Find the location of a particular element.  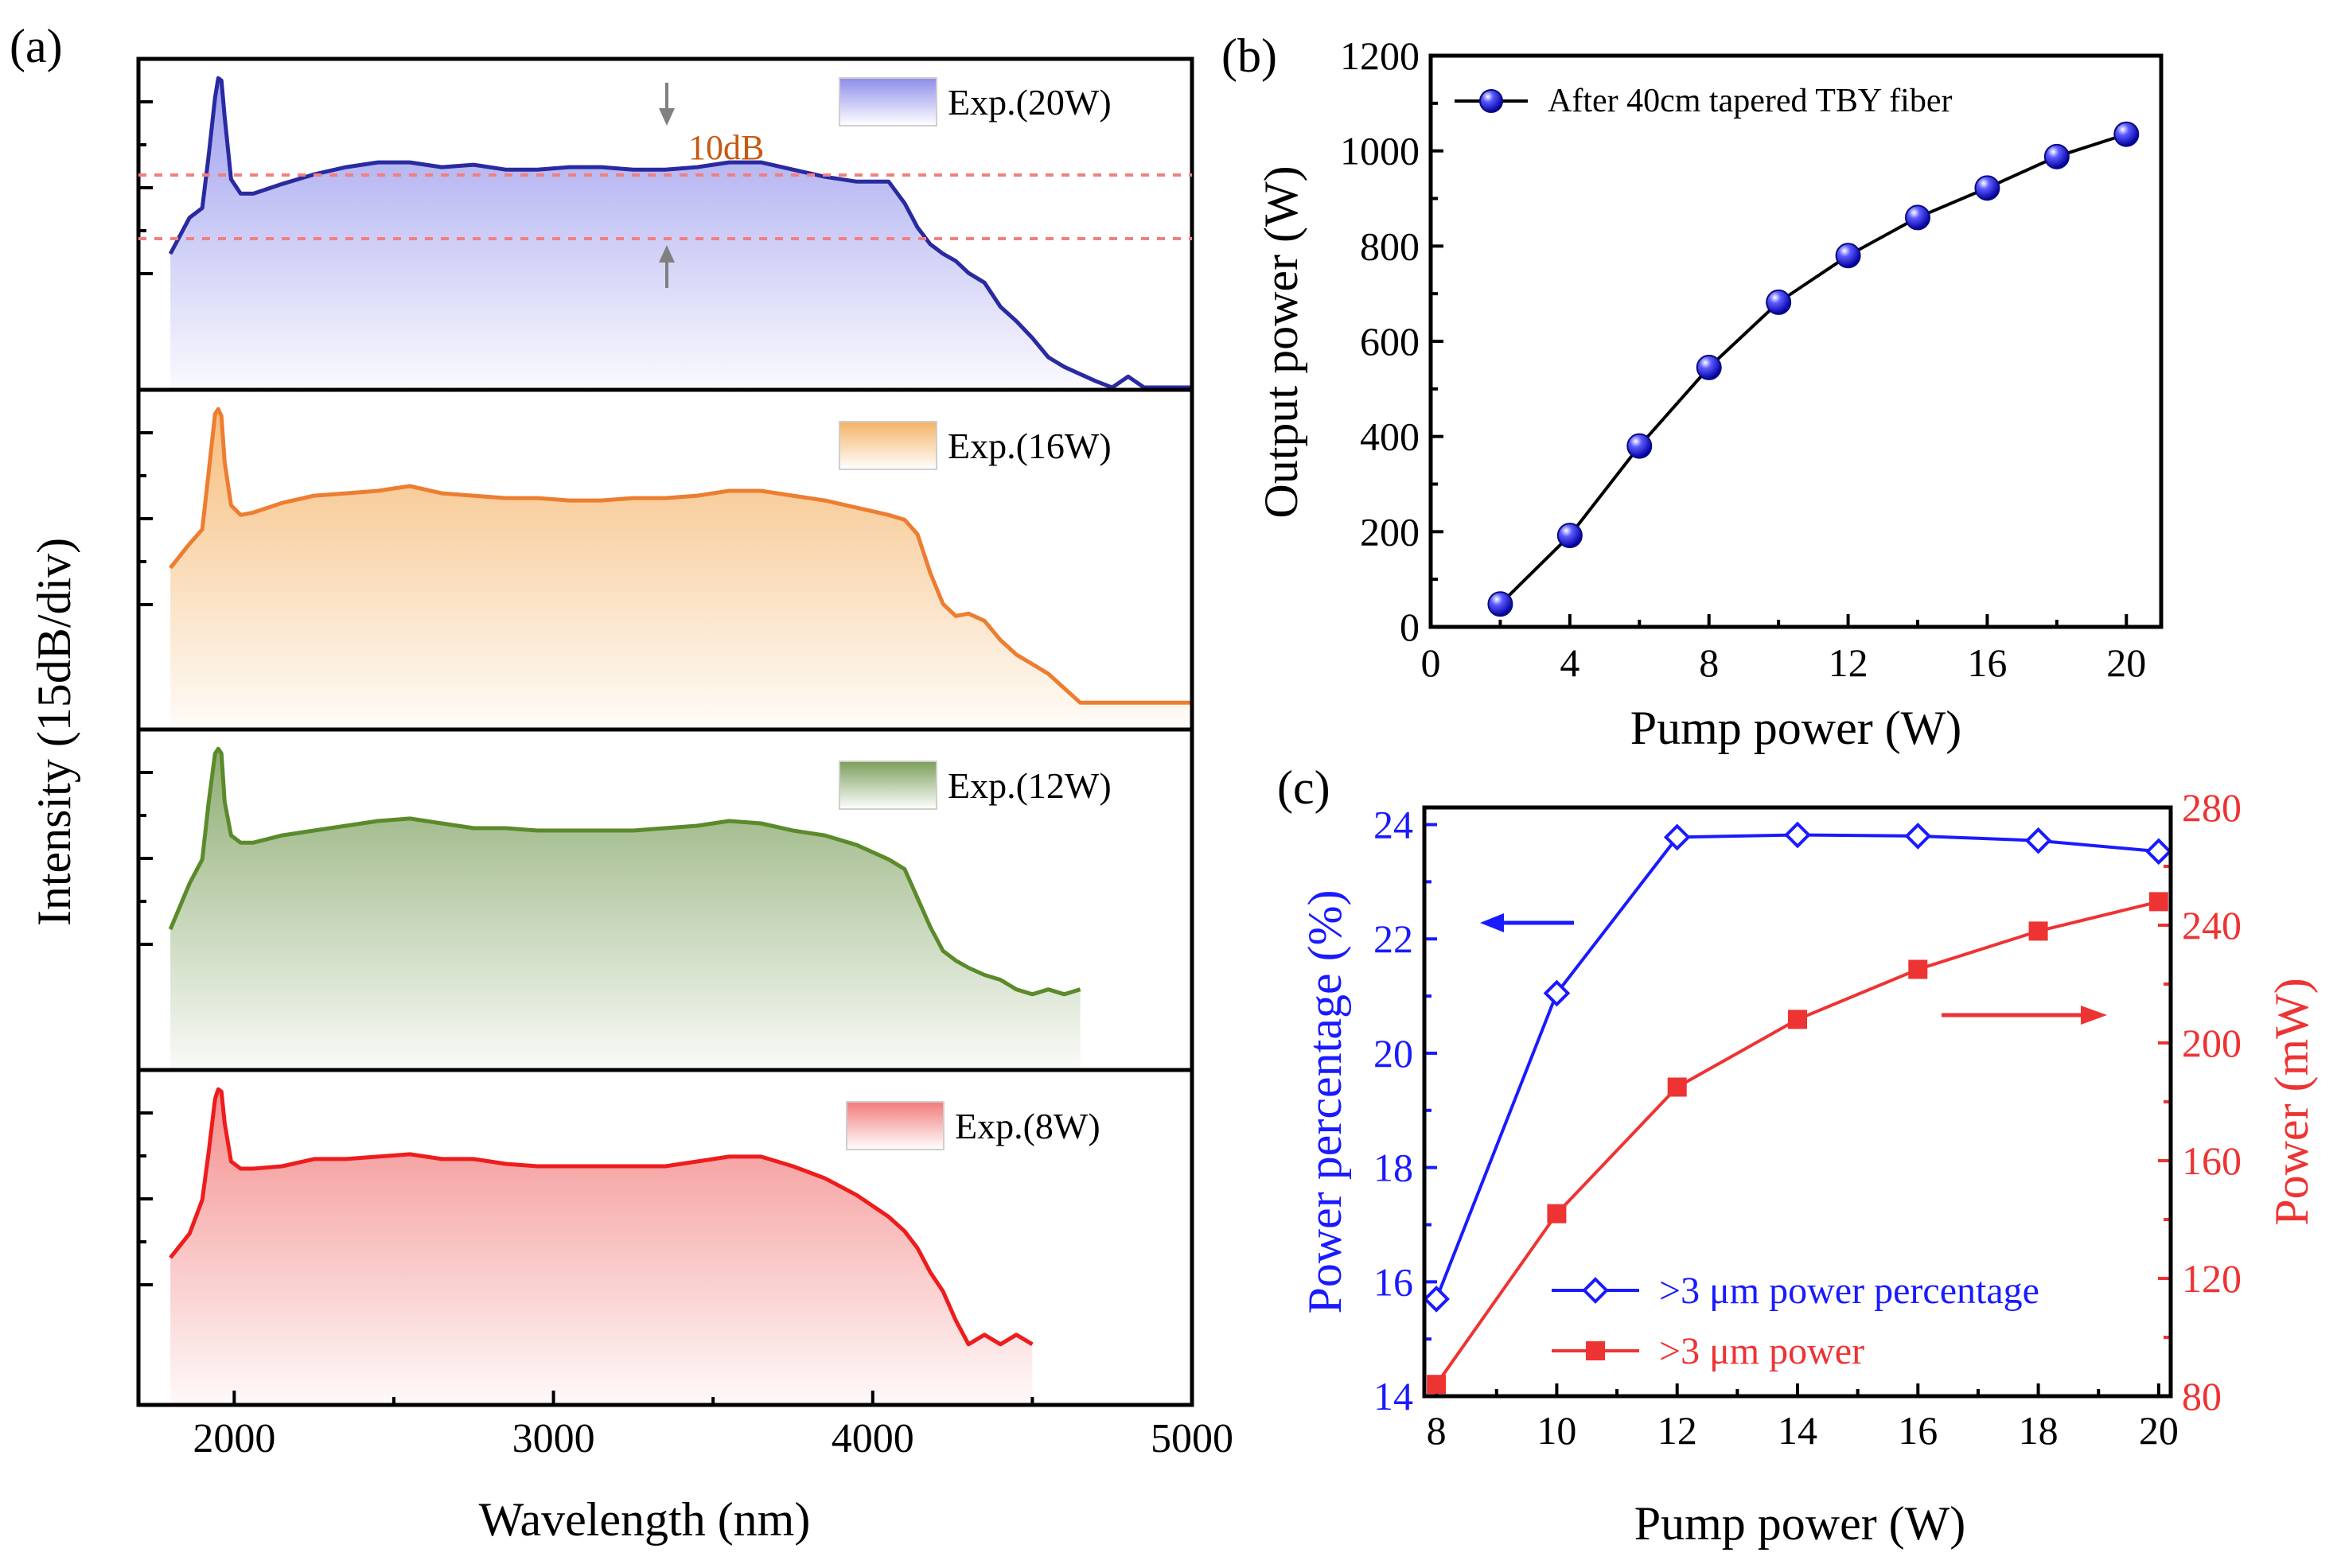

right-y-tick-label: 160 is located at coordinates (2212, 1160).